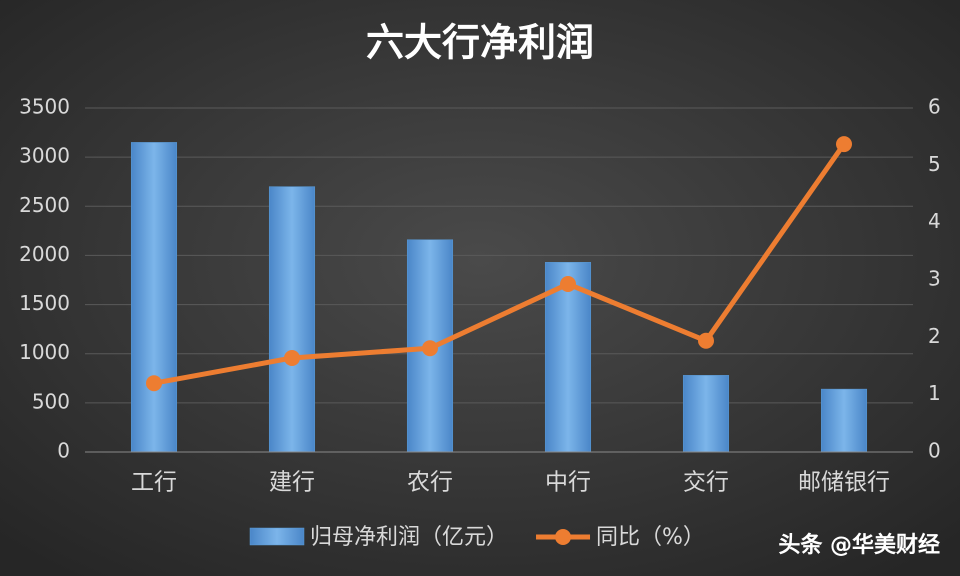  What do you see at coordinates (706, 483) in the screenshot?
I see `x-tick-label: 交行` at bounding box center [706, 483].